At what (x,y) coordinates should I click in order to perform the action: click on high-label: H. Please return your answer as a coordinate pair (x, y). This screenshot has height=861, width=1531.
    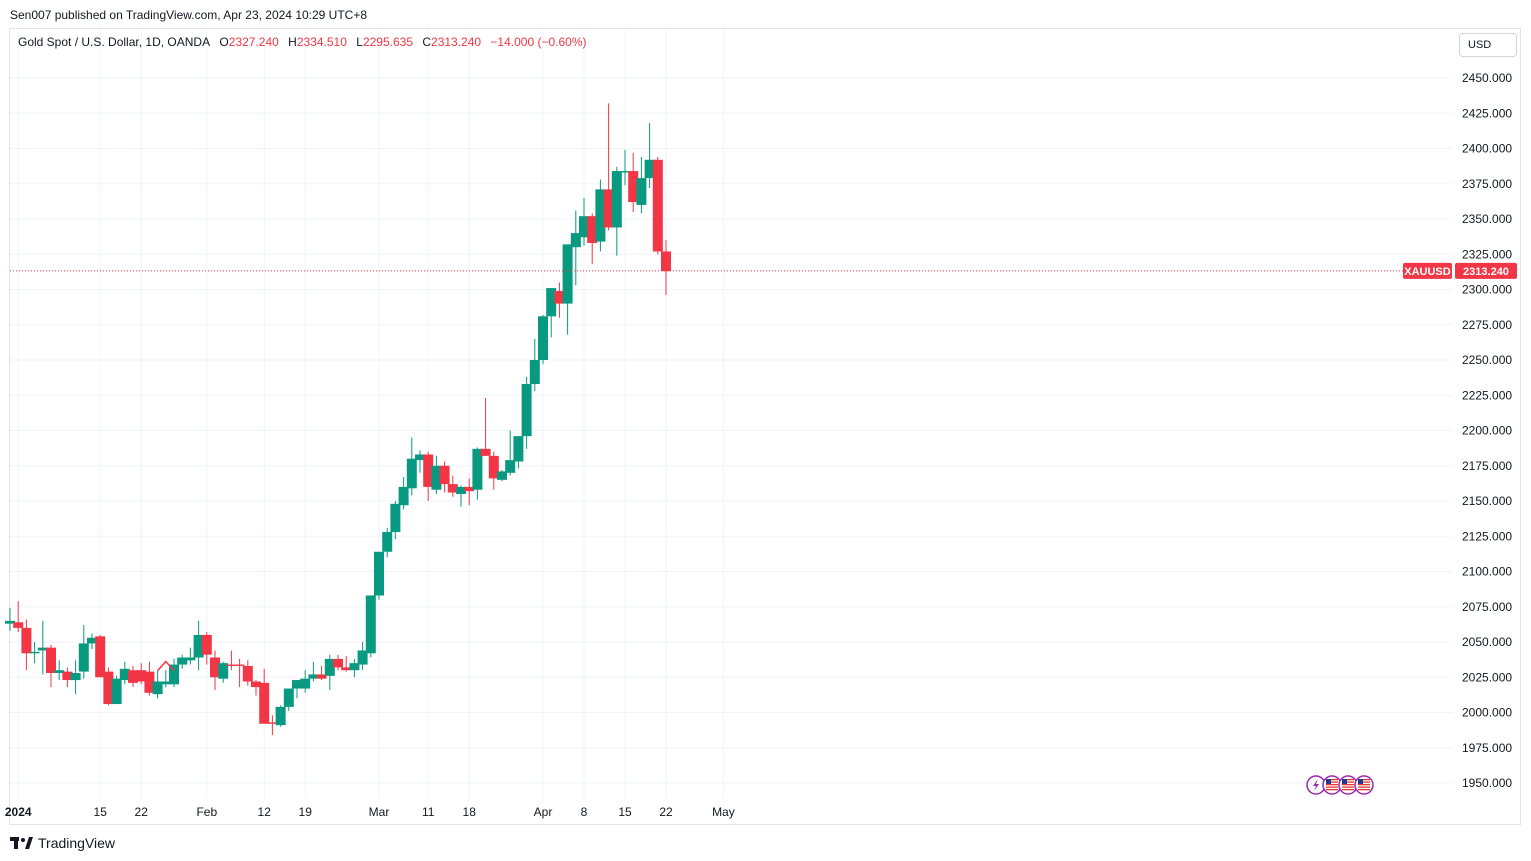
    Looking at the image, I should click on (292, 42).